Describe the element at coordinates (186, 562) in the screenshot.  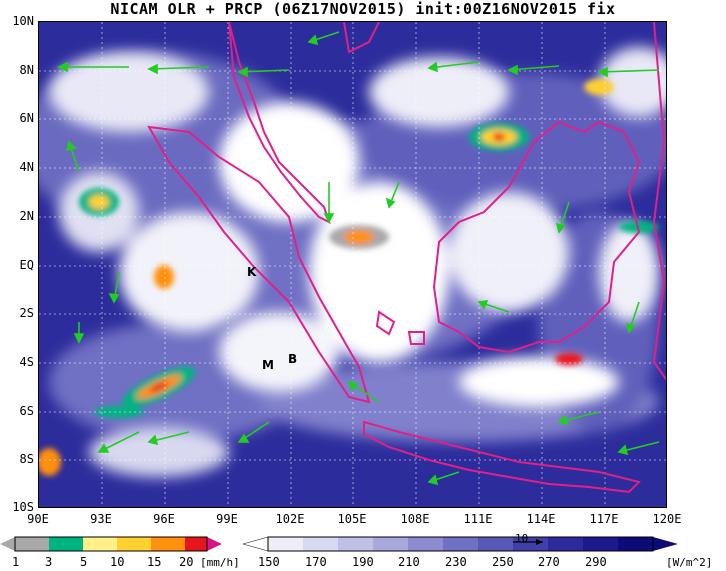
I see `precip-tick: 20` at that location.